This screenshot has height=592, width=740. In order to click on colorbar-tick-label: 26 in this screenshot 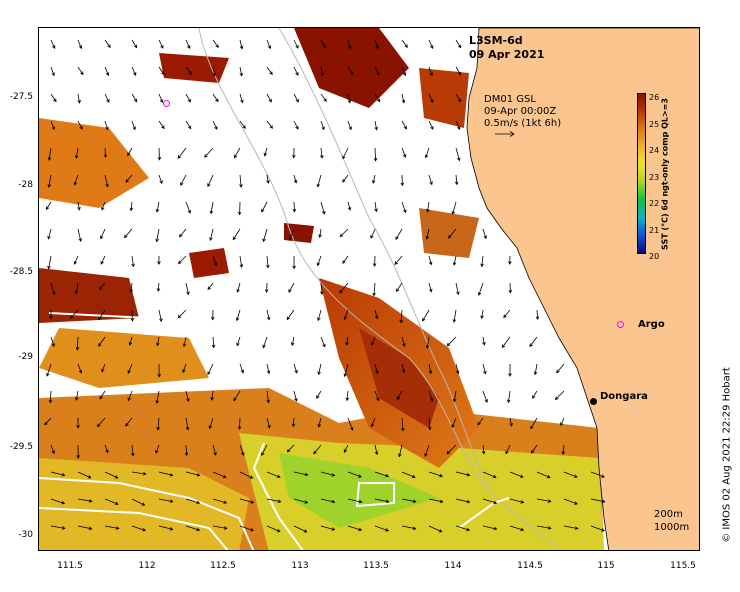, I will do `click(654, 97)`.